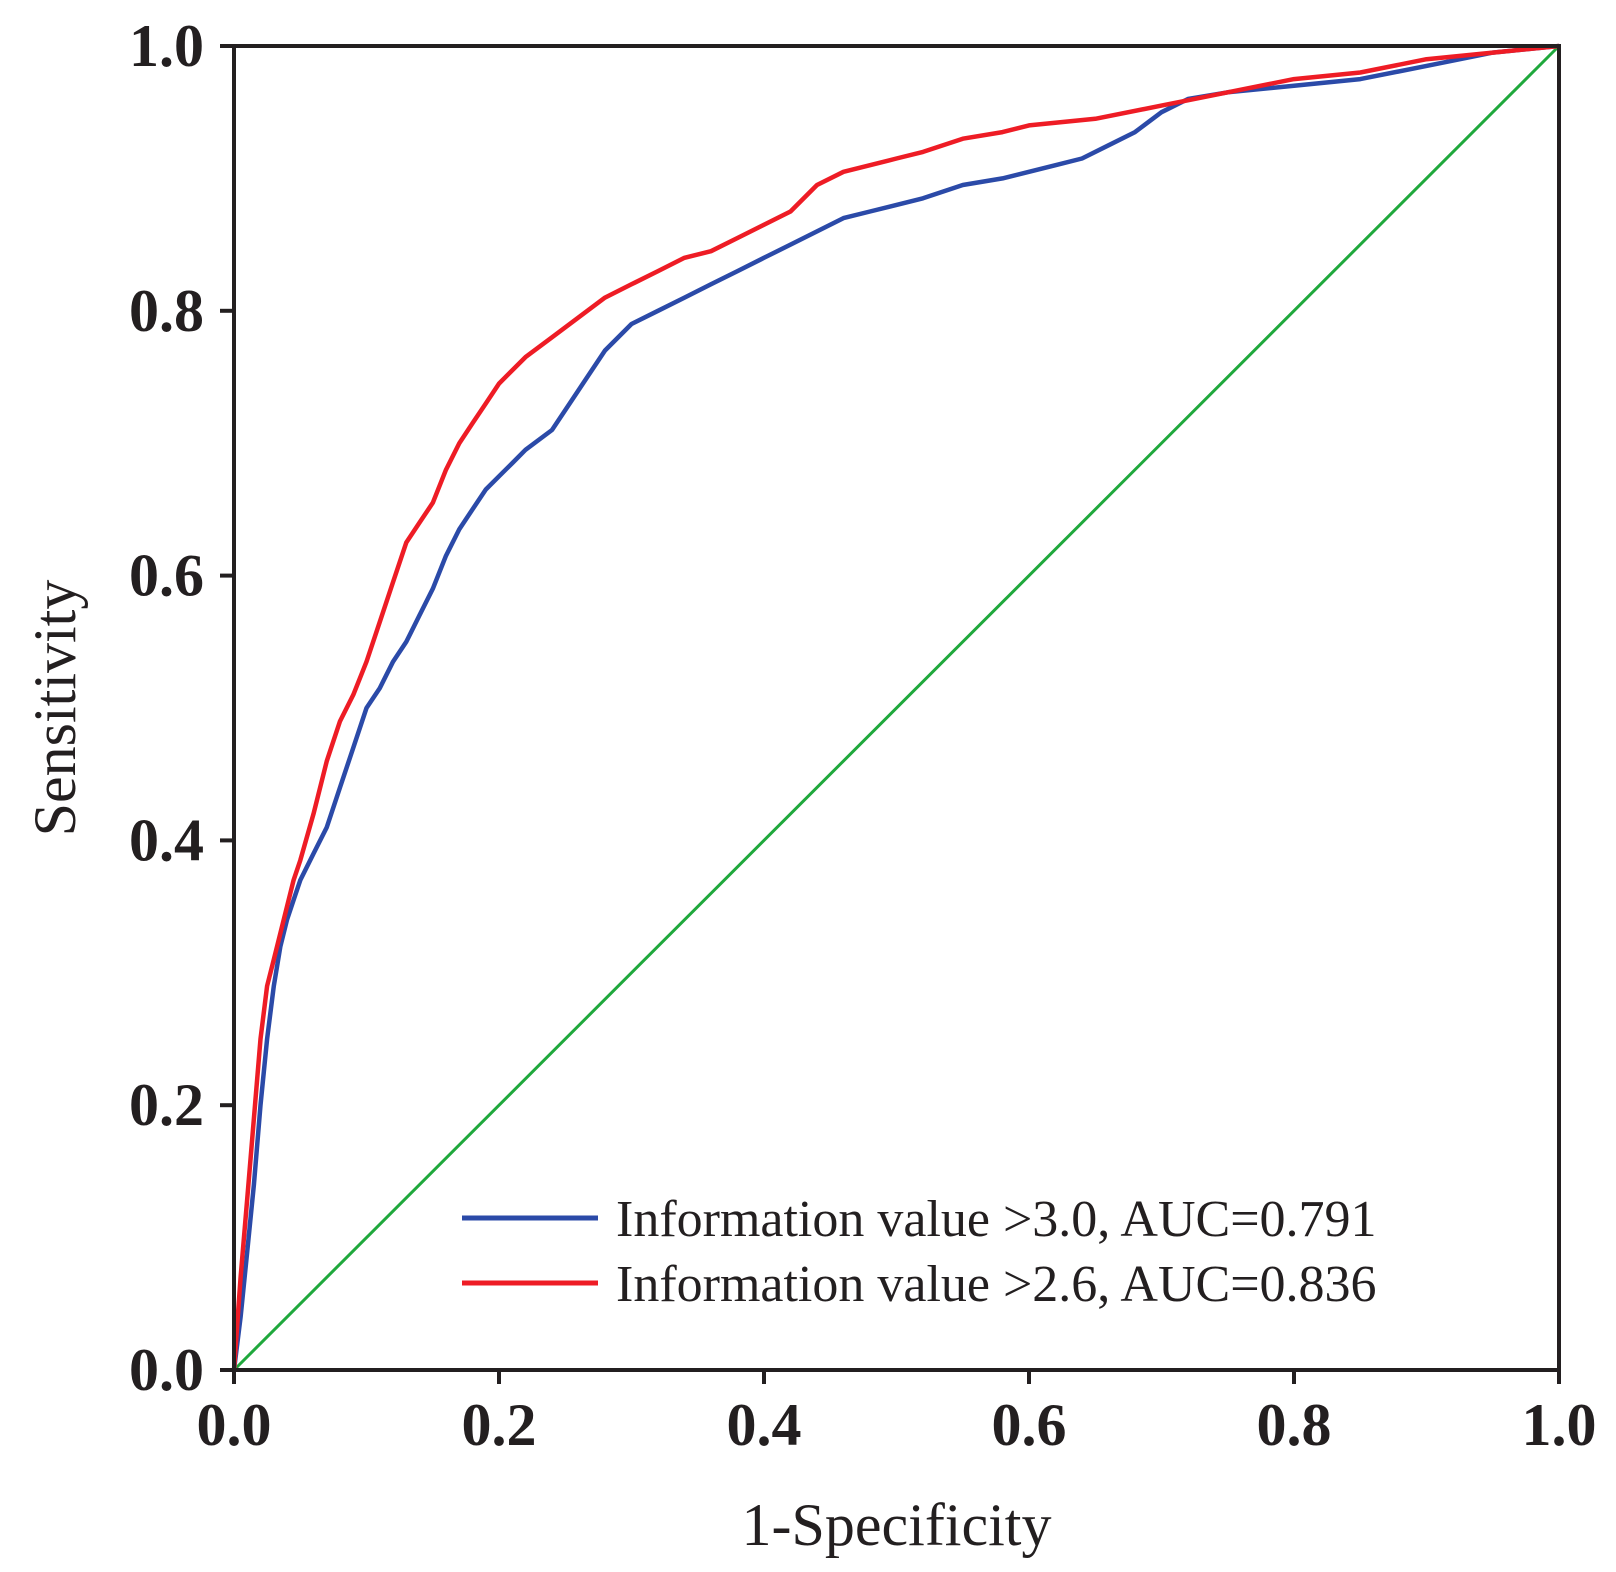 The width and height of the screenshot is (1616, 1572). Describe the element at coordinates (996, 1219) in the screenshot. I see `legend-label-blue: Information value >3.0, AUC=0.791` at that location.